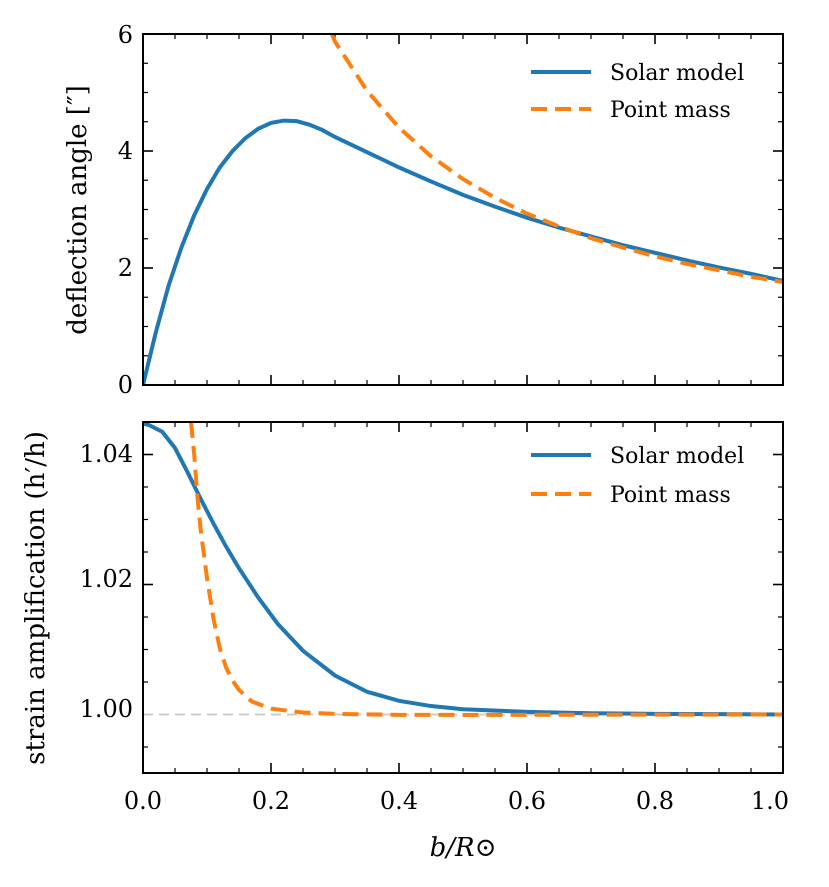 This screenshot has height=887, width=829. What do you see at coordinates (143, 801) in the screenshot?
I see `xtick-label: 0.0` at bounding box center [143, 801].